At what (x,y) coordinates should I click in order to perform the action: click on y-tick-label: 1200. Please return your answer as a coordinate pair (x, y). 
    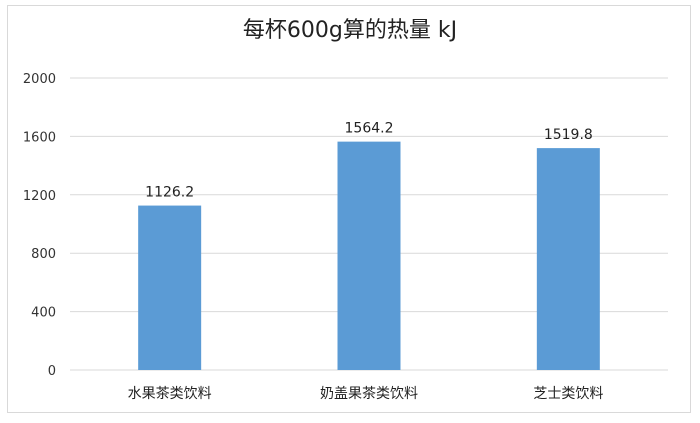
    Looking at the image, I should click on (39, 196).